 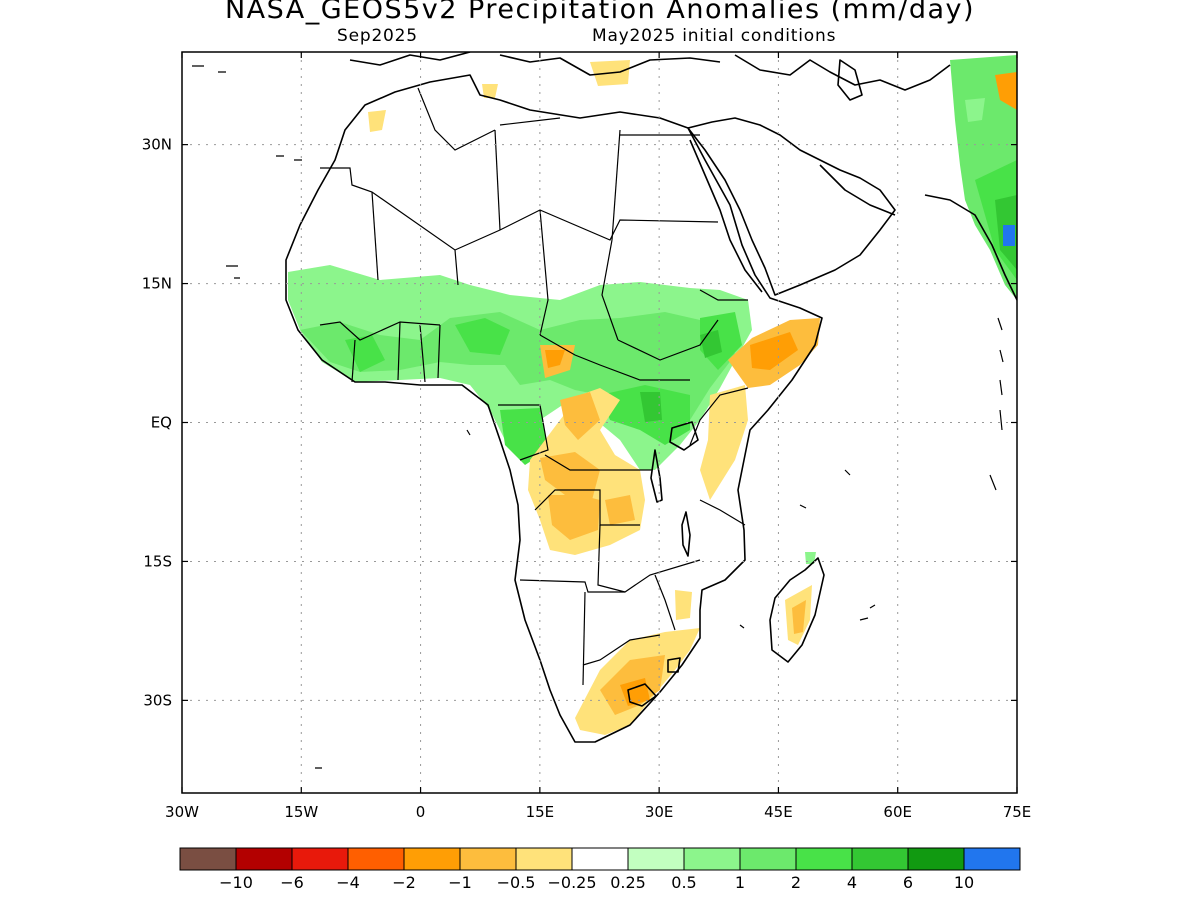 What do you see at coordinates (726, 216) in the screenshot?
I see `red-sea-coast-west` at bounding box center [726, 216].